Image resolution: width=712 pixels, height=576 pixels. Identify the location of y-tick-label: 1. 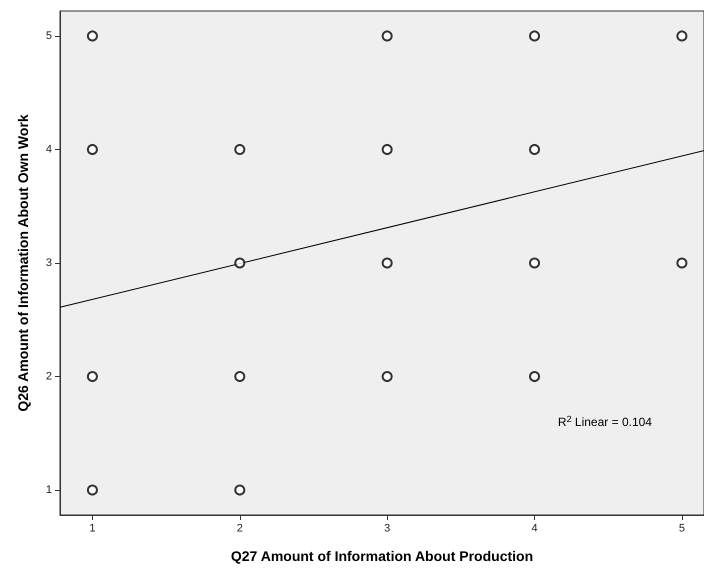
(49, 490).